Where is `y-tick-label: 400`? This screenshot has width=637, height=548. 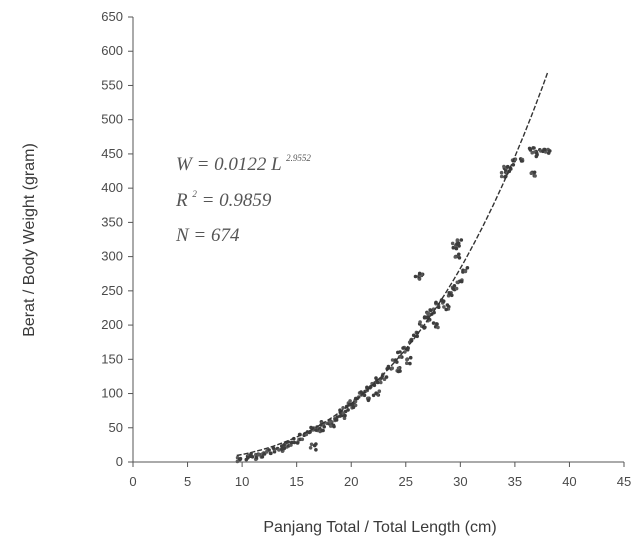
y-tick-label: 400 is located at coordinates (112, 187).